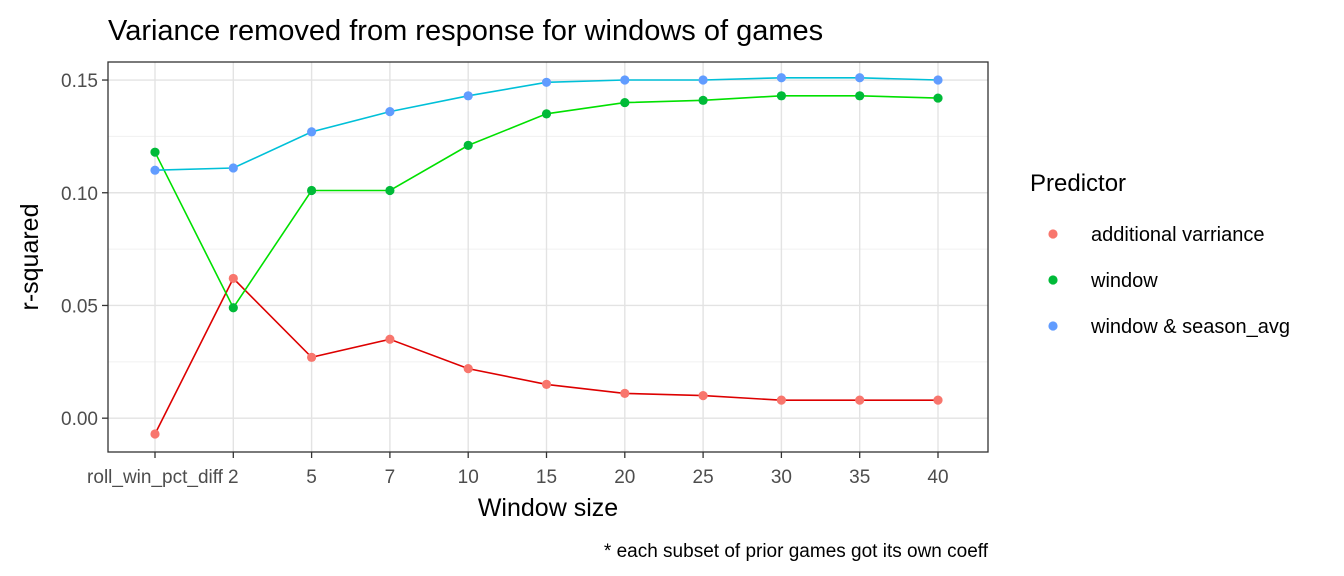 The width and height of the screenshot is (1344, 576). What do you see at coordinates (548, 508) in the screenshot?
I see `x-axis-title: Window size` at bounding box center [548, 508].